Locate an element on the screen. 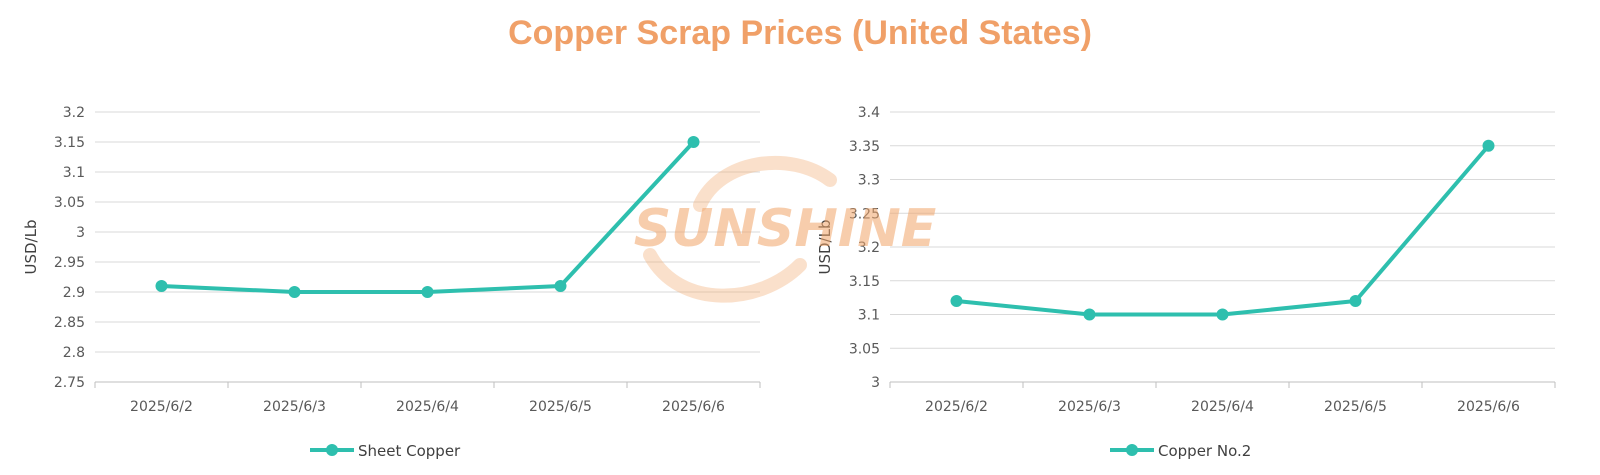 The width and height of the screenshot is (1600, 475). y-tick-label: 2.85 is located at coordinates (69, 323).